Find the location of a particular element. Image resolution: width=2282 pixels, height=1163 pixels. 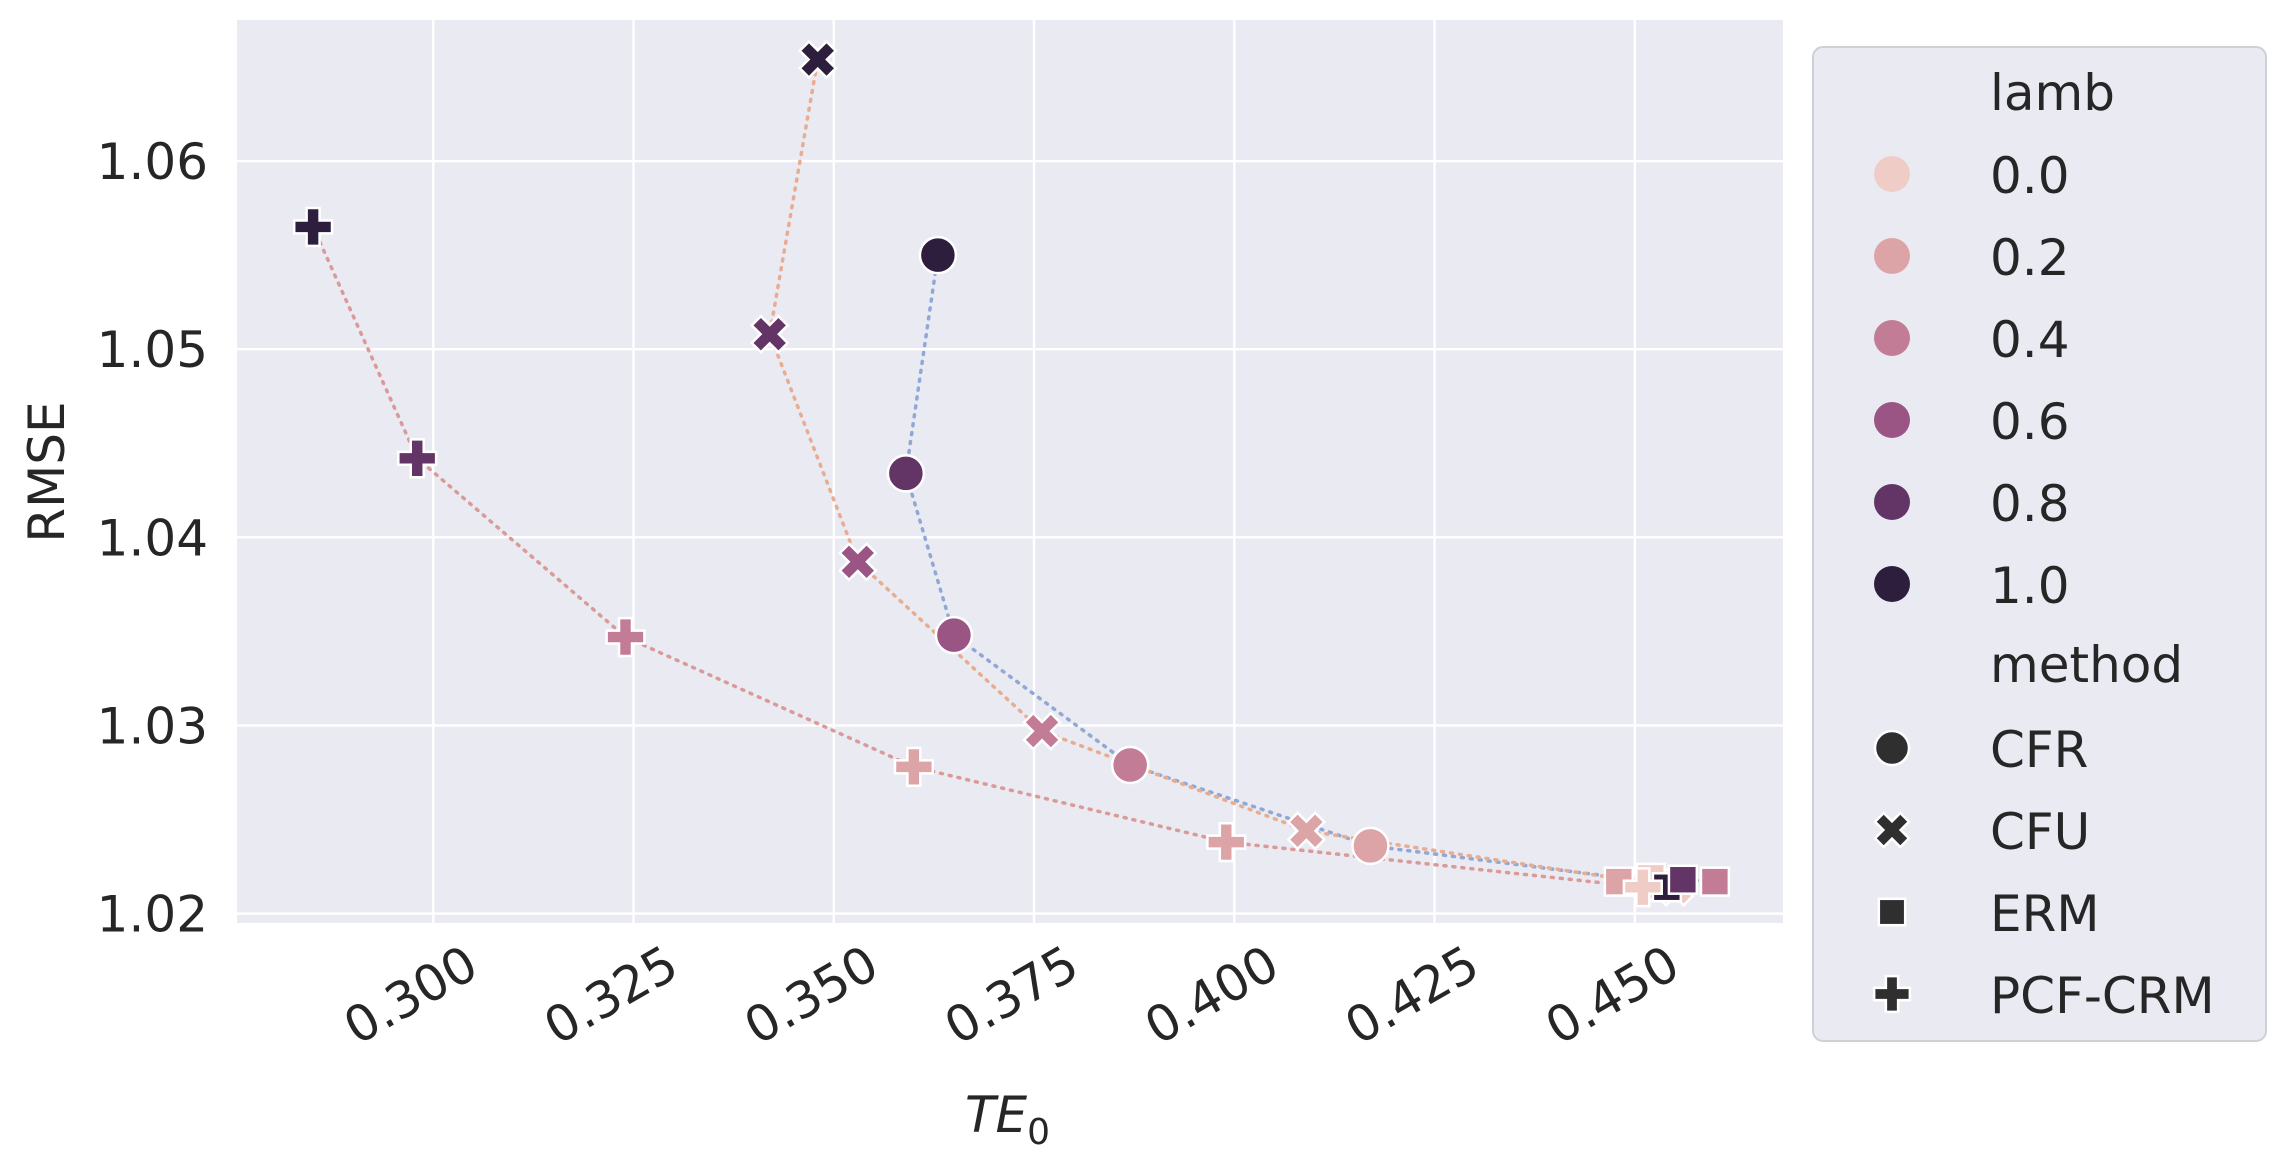

y-tick-labels: 1.02 1.03 1.04 1.05 1.06 is located at coordinates (152, 538).